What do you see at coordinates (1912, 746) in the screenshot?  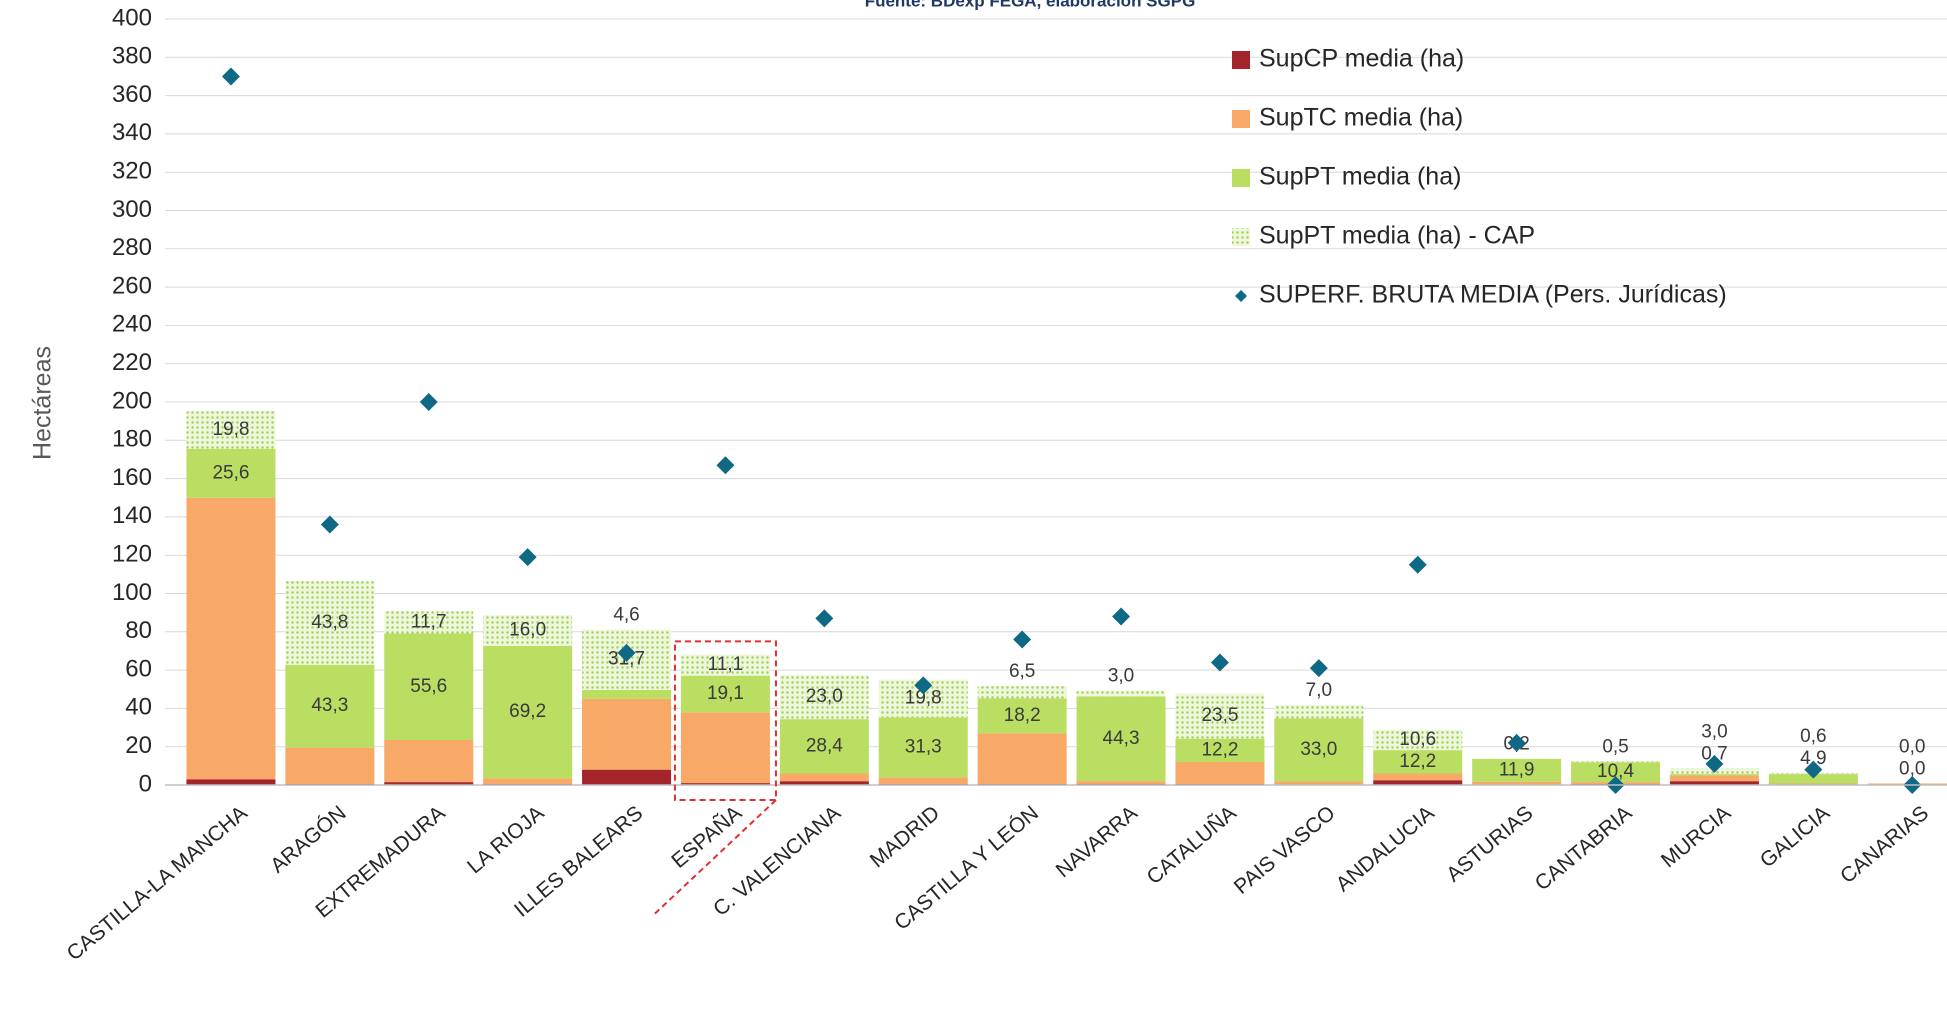 I see `data-label: 0,0` at bounding box center [1912, 746].